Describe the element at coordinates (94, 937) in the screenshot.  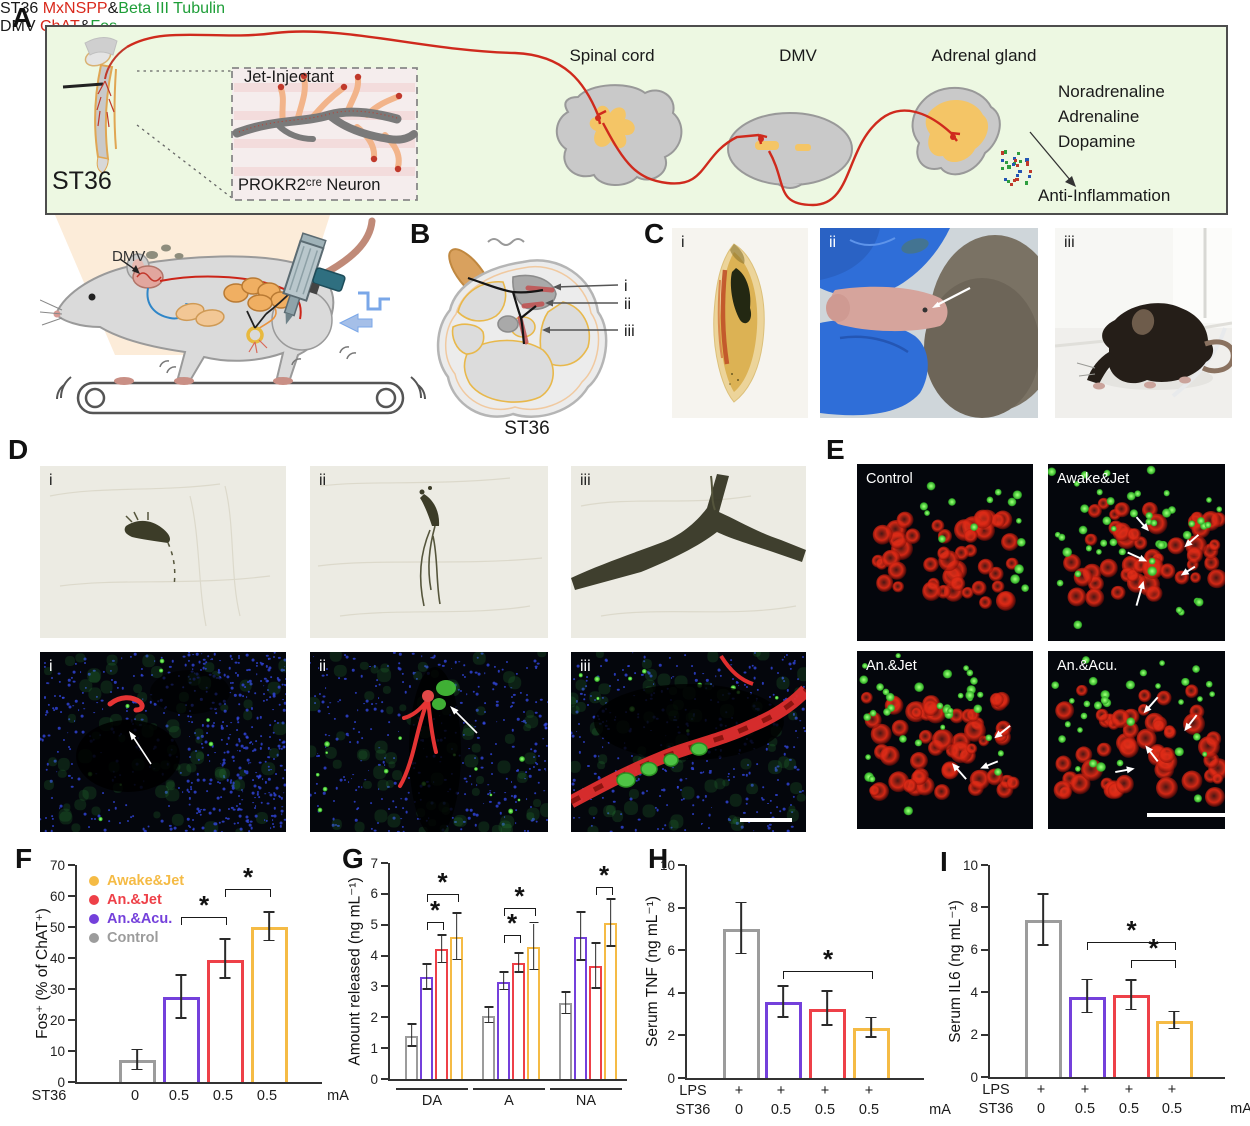
I see `legend-dot` at that location.